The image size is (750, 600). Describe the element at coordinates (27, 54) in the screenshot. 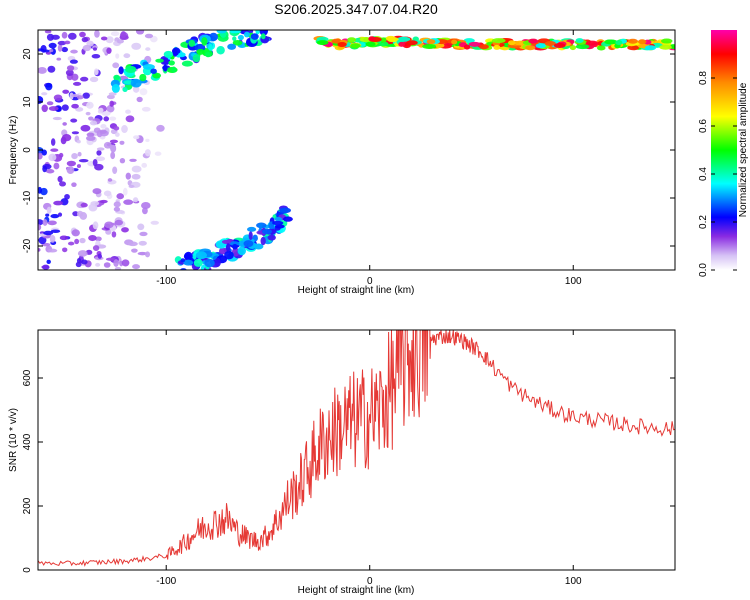

I see `spectrogram-ytick-label: 20` at that location.